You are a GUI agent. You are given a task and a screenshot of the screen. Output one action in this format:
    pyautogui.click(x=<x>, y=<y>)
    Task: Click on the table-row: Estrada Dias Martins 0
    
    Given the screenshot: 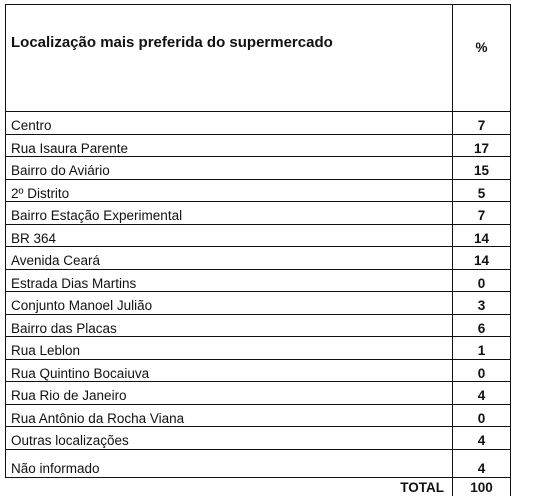 What is the action you would take?
    pyautogui.click(x=258, y=280)
    